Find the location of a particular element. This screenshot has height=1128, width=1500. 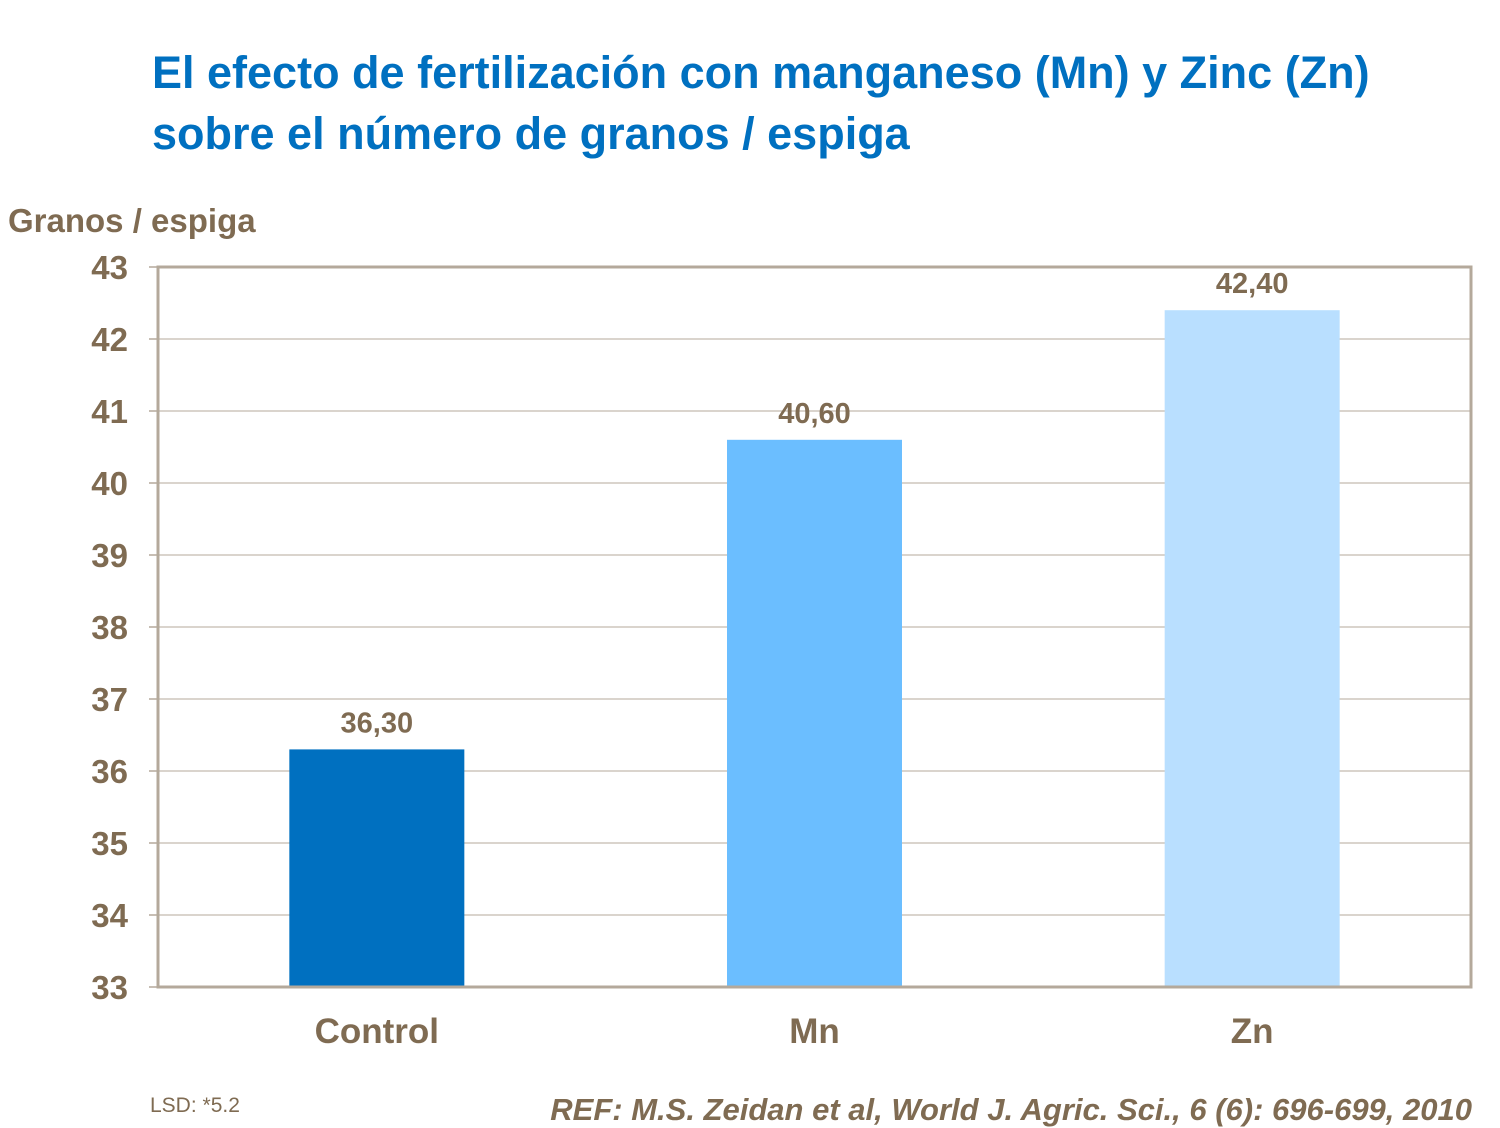

y-tick-label: 37 is located at coordinates (109, 699).